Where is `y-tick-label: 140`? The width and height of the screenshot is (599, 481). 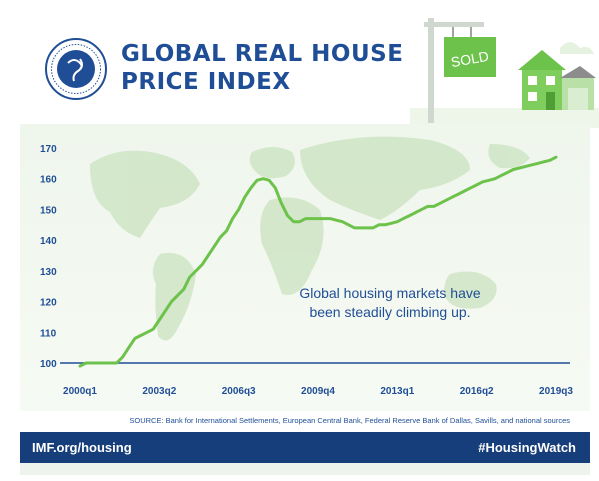
y-tick-label: 140 is located at coordinates (48, 241).